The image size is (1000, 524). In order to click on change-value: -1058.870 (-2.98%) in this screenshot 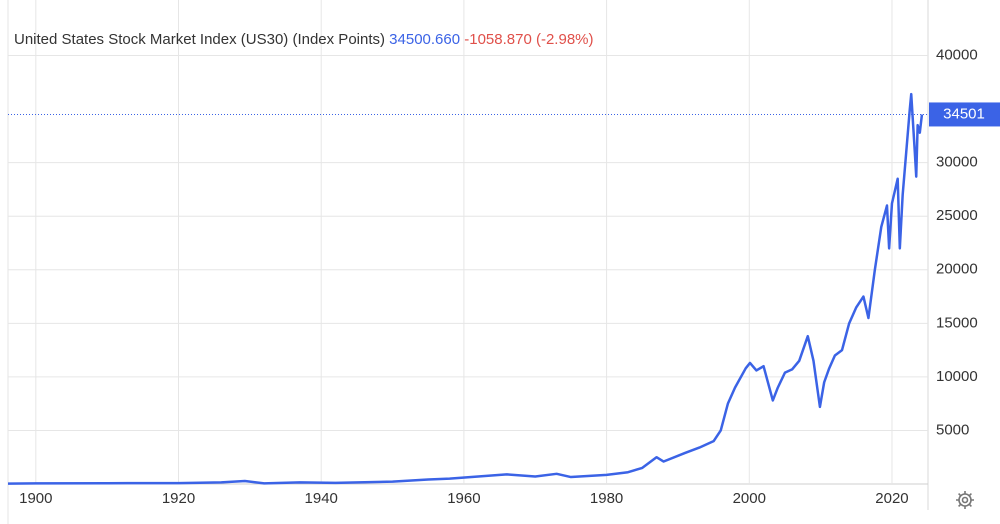, I will do `click(528, 39)`.